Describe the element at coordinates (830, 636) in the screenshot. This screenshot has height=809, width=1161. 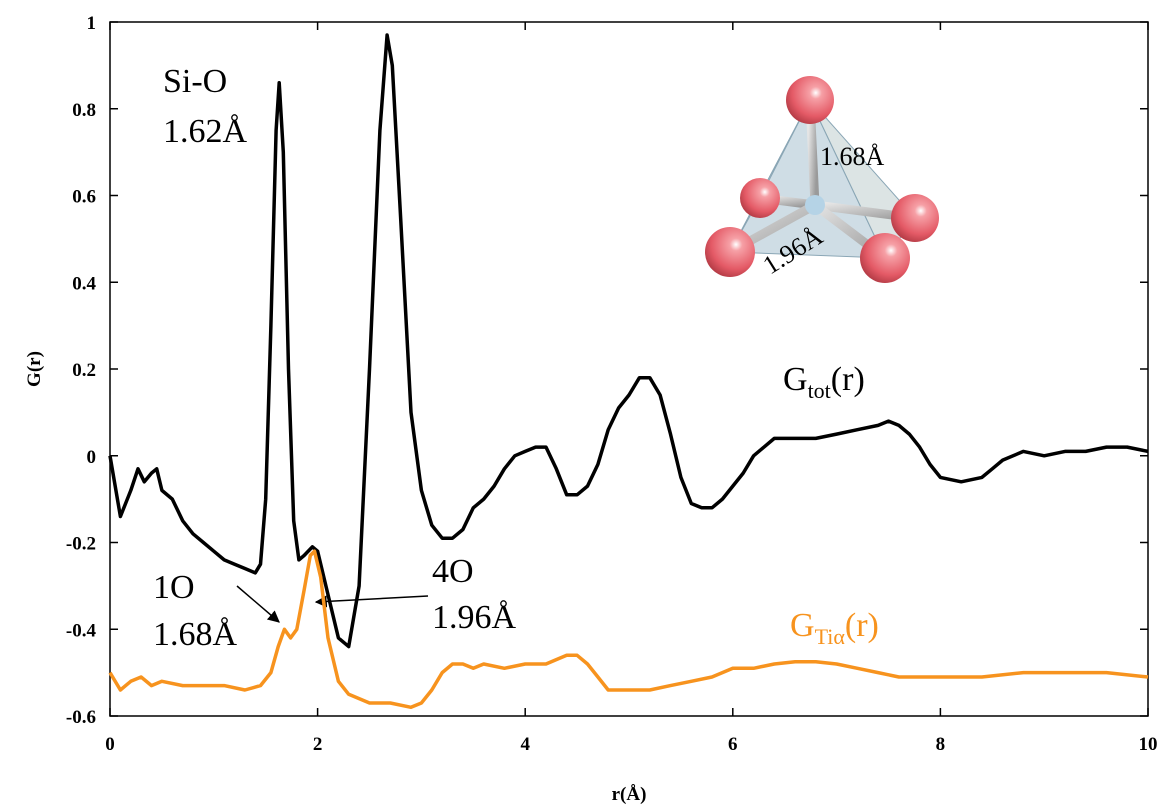
I see `series-label-sub: Tiα` at that location.